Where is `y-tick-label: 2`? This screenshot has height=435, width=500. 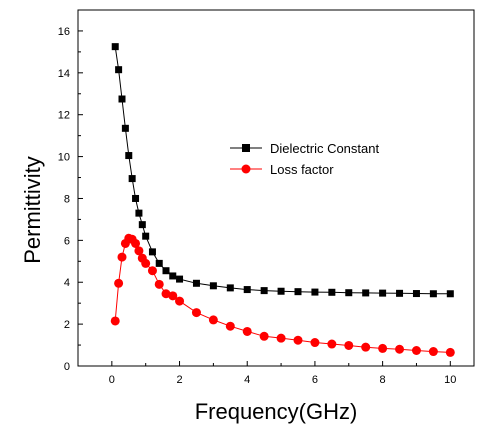 y-tick-label: 2 is located at coordinates (67, 325).